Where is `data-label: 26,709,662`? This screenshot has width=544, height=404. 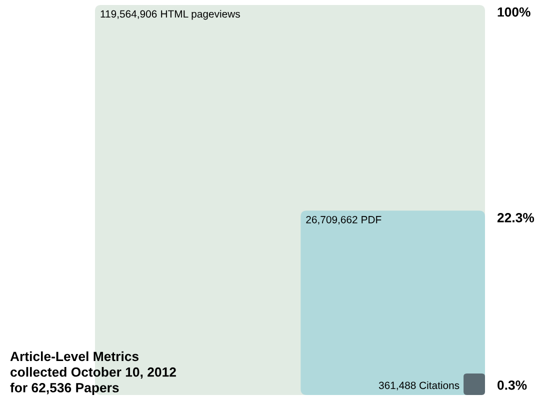
data-label: 26,709,662 is located at coordinates (332, 220).